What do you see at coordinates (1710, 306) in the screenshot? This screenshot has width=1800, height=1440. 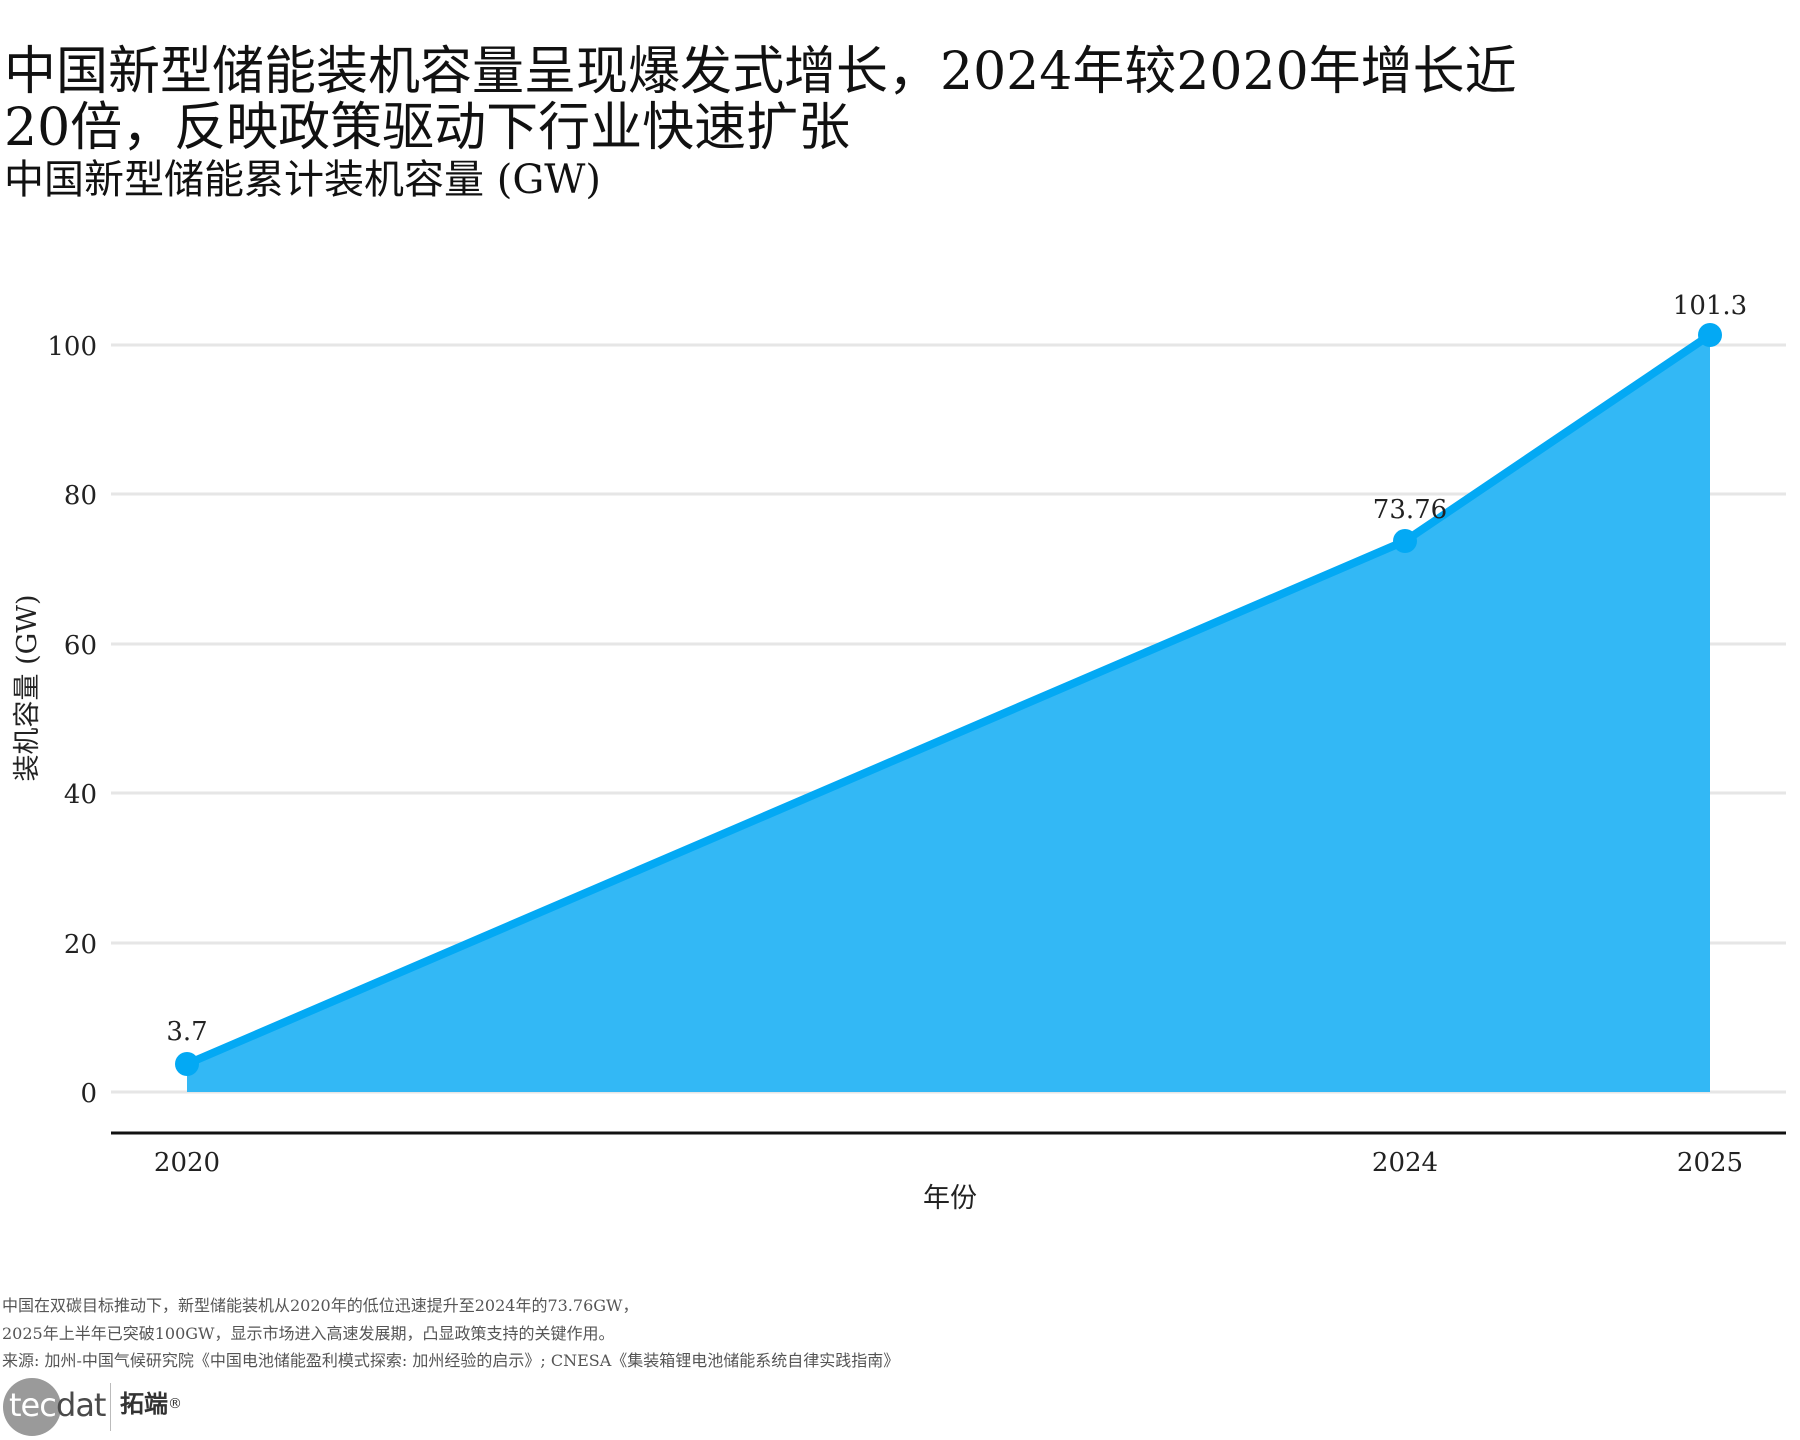 I see `data-label-2025: 101.3` at bounding box center [1710, 306].